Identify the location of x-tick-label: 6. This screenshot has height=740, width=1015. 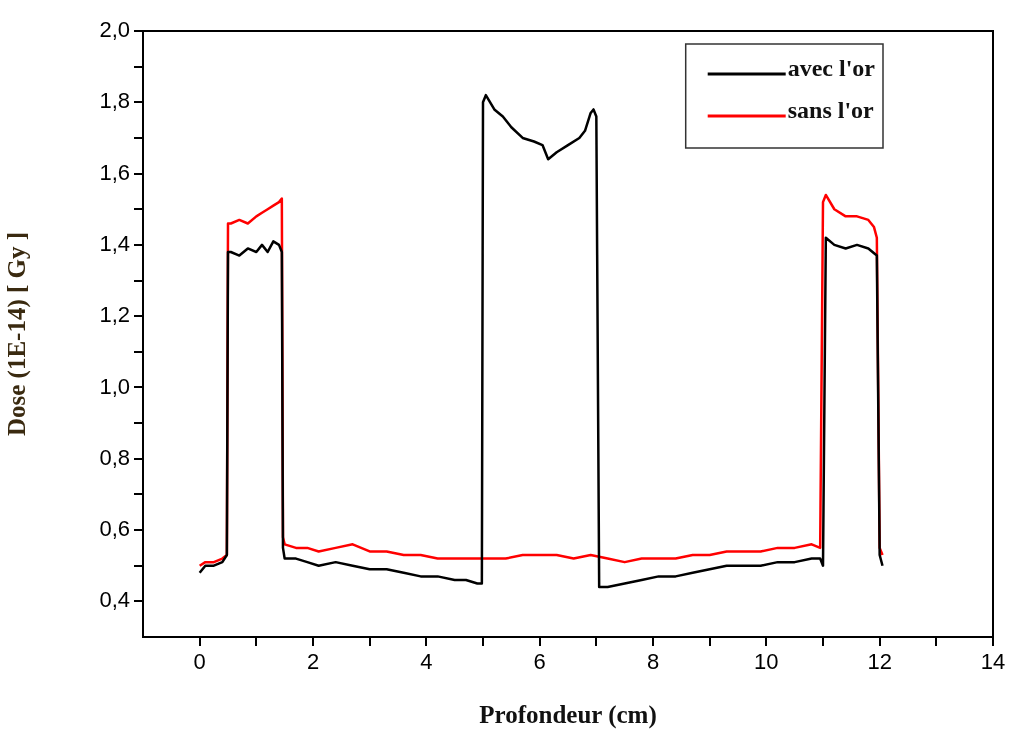
(539, 662).